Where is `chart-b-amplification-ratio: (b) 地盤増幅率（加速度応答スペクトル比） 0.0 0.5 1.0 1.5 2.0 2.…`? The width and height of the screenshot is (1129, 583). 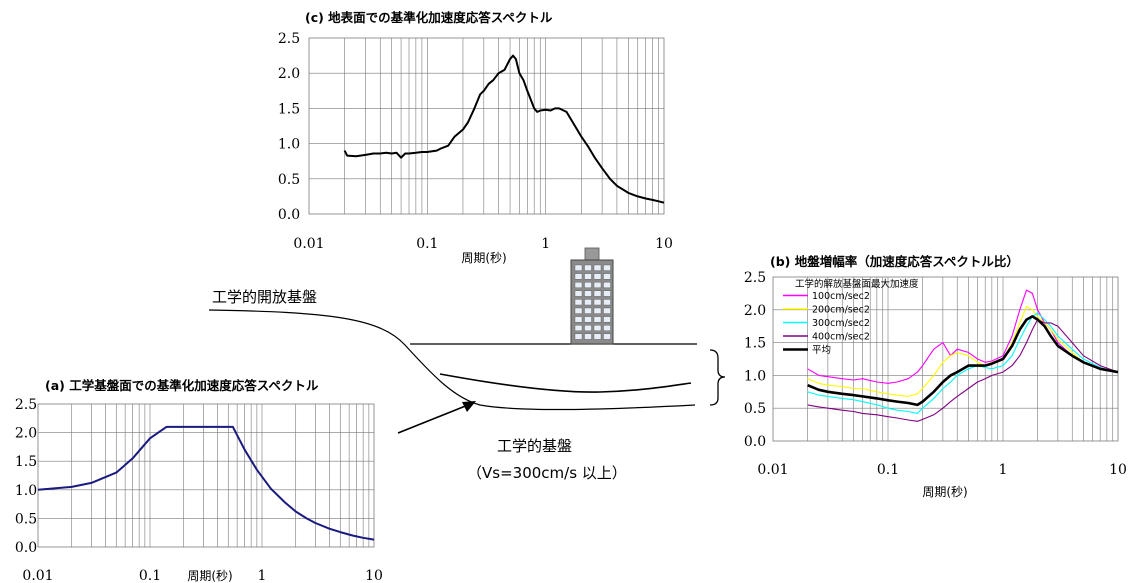 chart-b-amplification-ratio: (b) 地盤増幅率（加速度応答スペクトル比） 0.0 0.5 1.0 1.5 2.0 2.… is located at coordinates (935, 376).